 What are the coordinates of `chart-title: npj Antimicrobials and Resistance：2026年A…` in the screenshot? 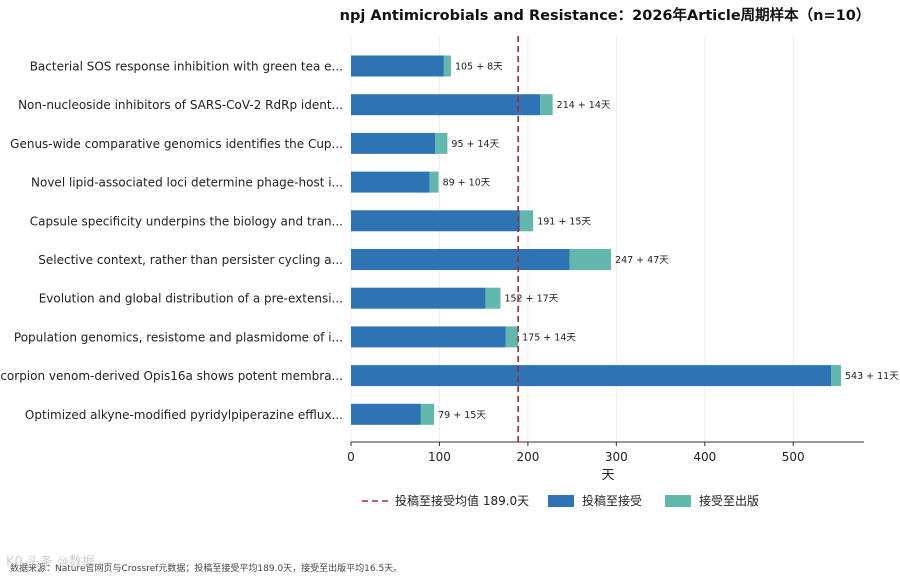 It's located at (605, 15).